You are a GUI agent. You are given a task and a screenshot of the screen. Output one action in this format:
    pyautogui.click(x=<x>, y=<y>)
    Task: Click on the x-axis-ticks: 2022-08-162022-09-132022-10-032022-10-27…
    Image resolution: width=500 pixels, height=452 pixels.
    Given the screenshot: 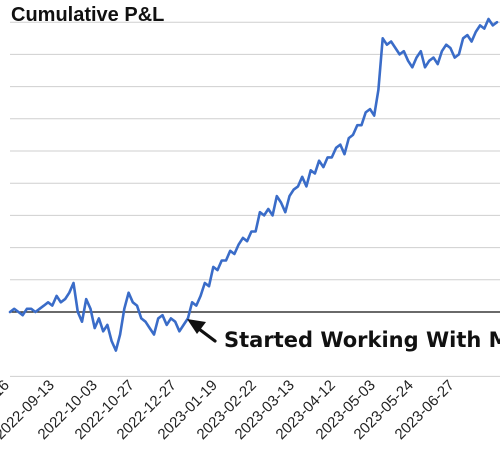 What is the action you would take?
    pyautogui.click(x=229, y=410)
    